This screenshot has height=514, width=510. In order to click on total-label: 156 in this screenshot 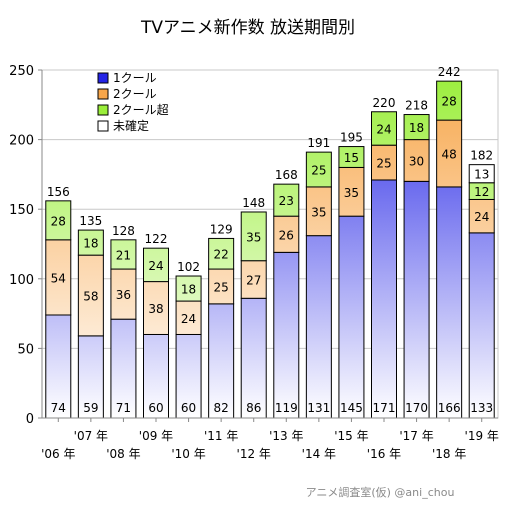, I will do `click(58, 192)`.